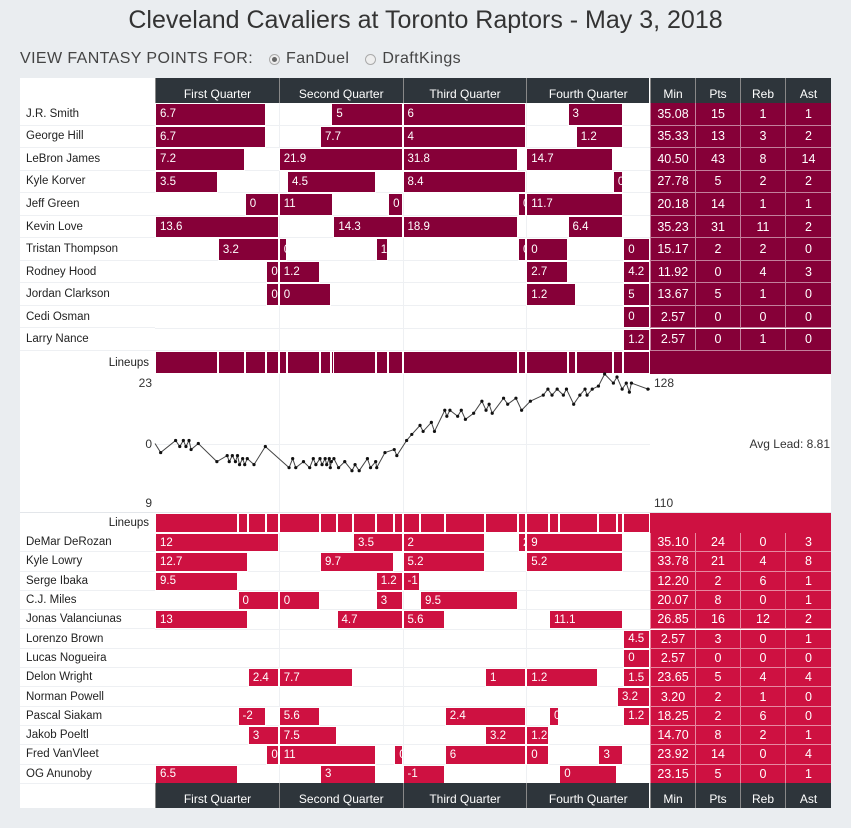 The image size is (851, 828). Describe the element at coordinates (569, 159) in the screenshot. I see `stint-bar: 14.7` at that location.